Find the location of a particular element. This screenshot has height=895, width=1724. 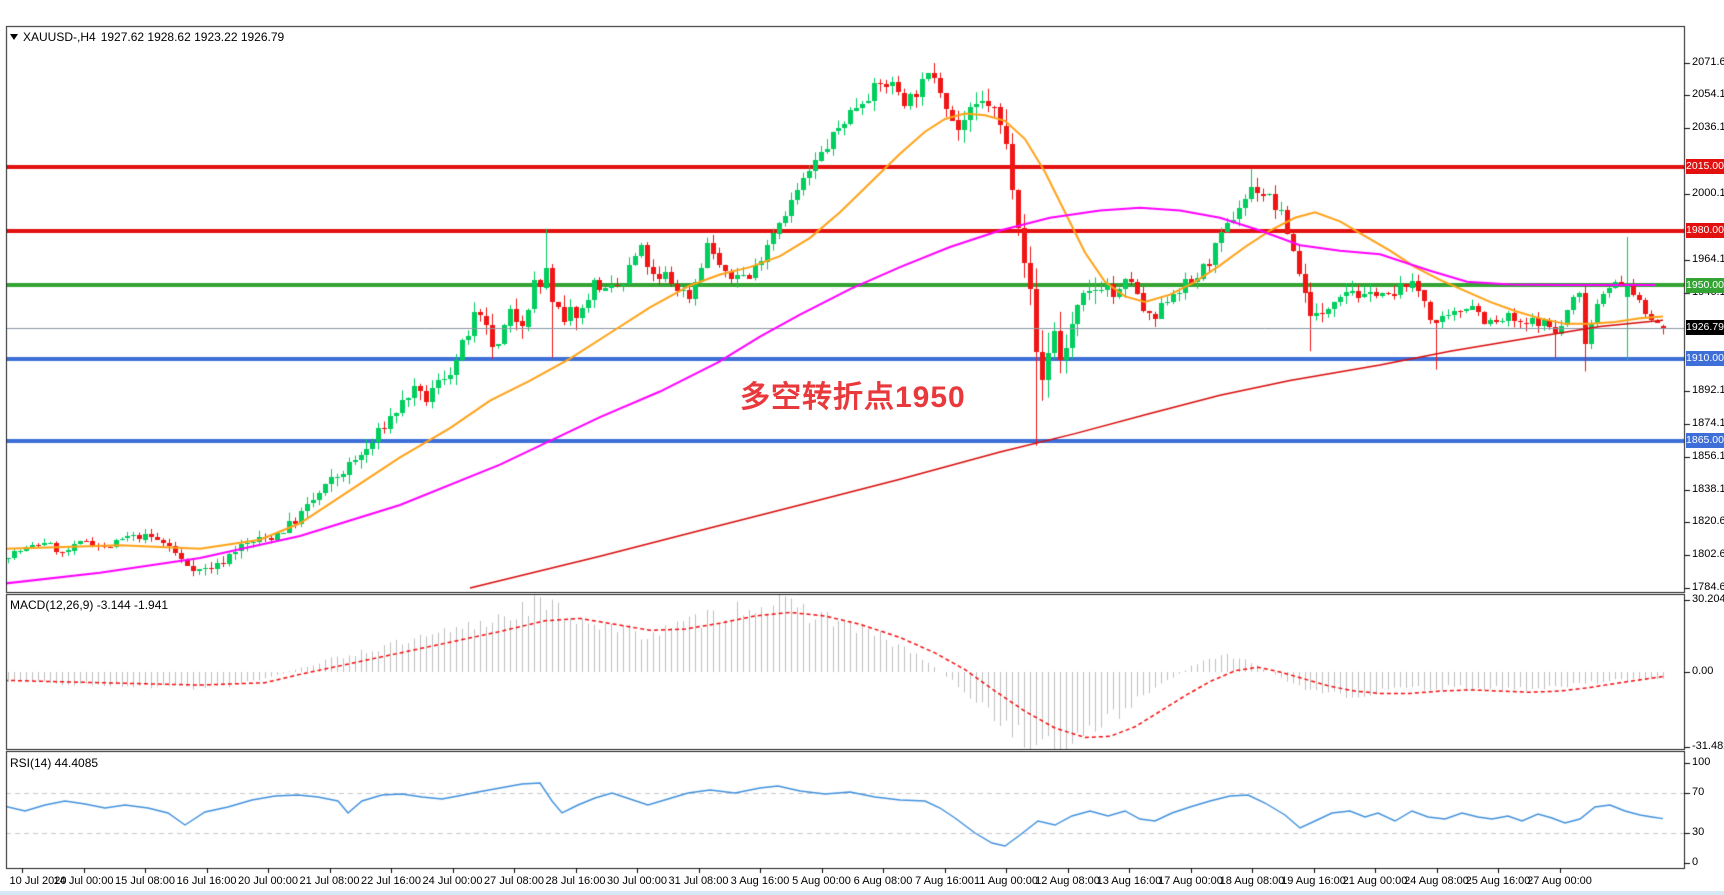

price-tick-label: 1964.10 is located at coordinates (1708, 258).